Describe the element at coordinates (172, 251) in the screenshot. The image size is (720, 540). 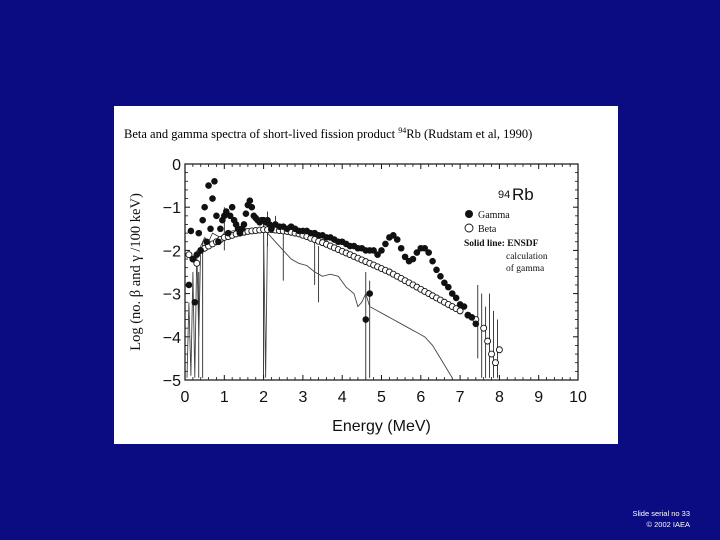
I see `y-tick-label: −2` at that location.